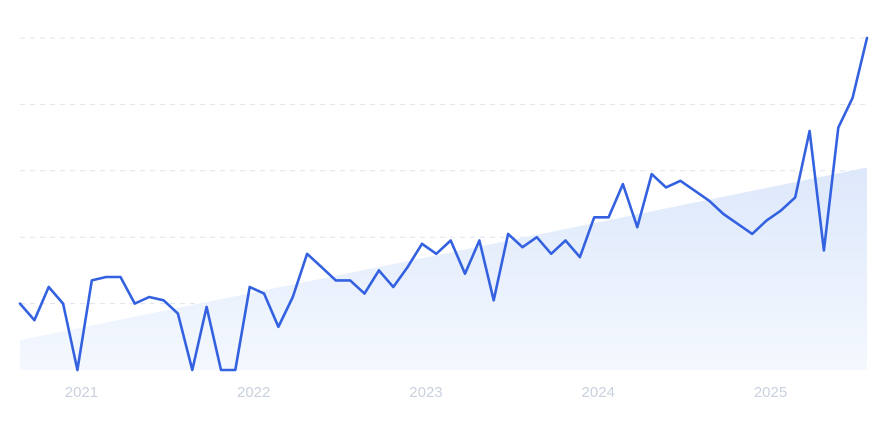 The width and height of the screenshot is (890, 430). I want to click on x-tick-label: 2021, so click(81, 392).